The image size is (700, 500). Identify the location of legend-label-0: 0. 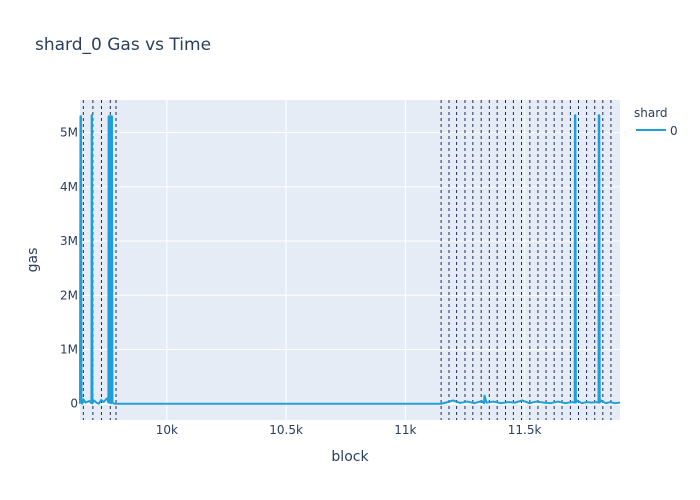
(674, 131).